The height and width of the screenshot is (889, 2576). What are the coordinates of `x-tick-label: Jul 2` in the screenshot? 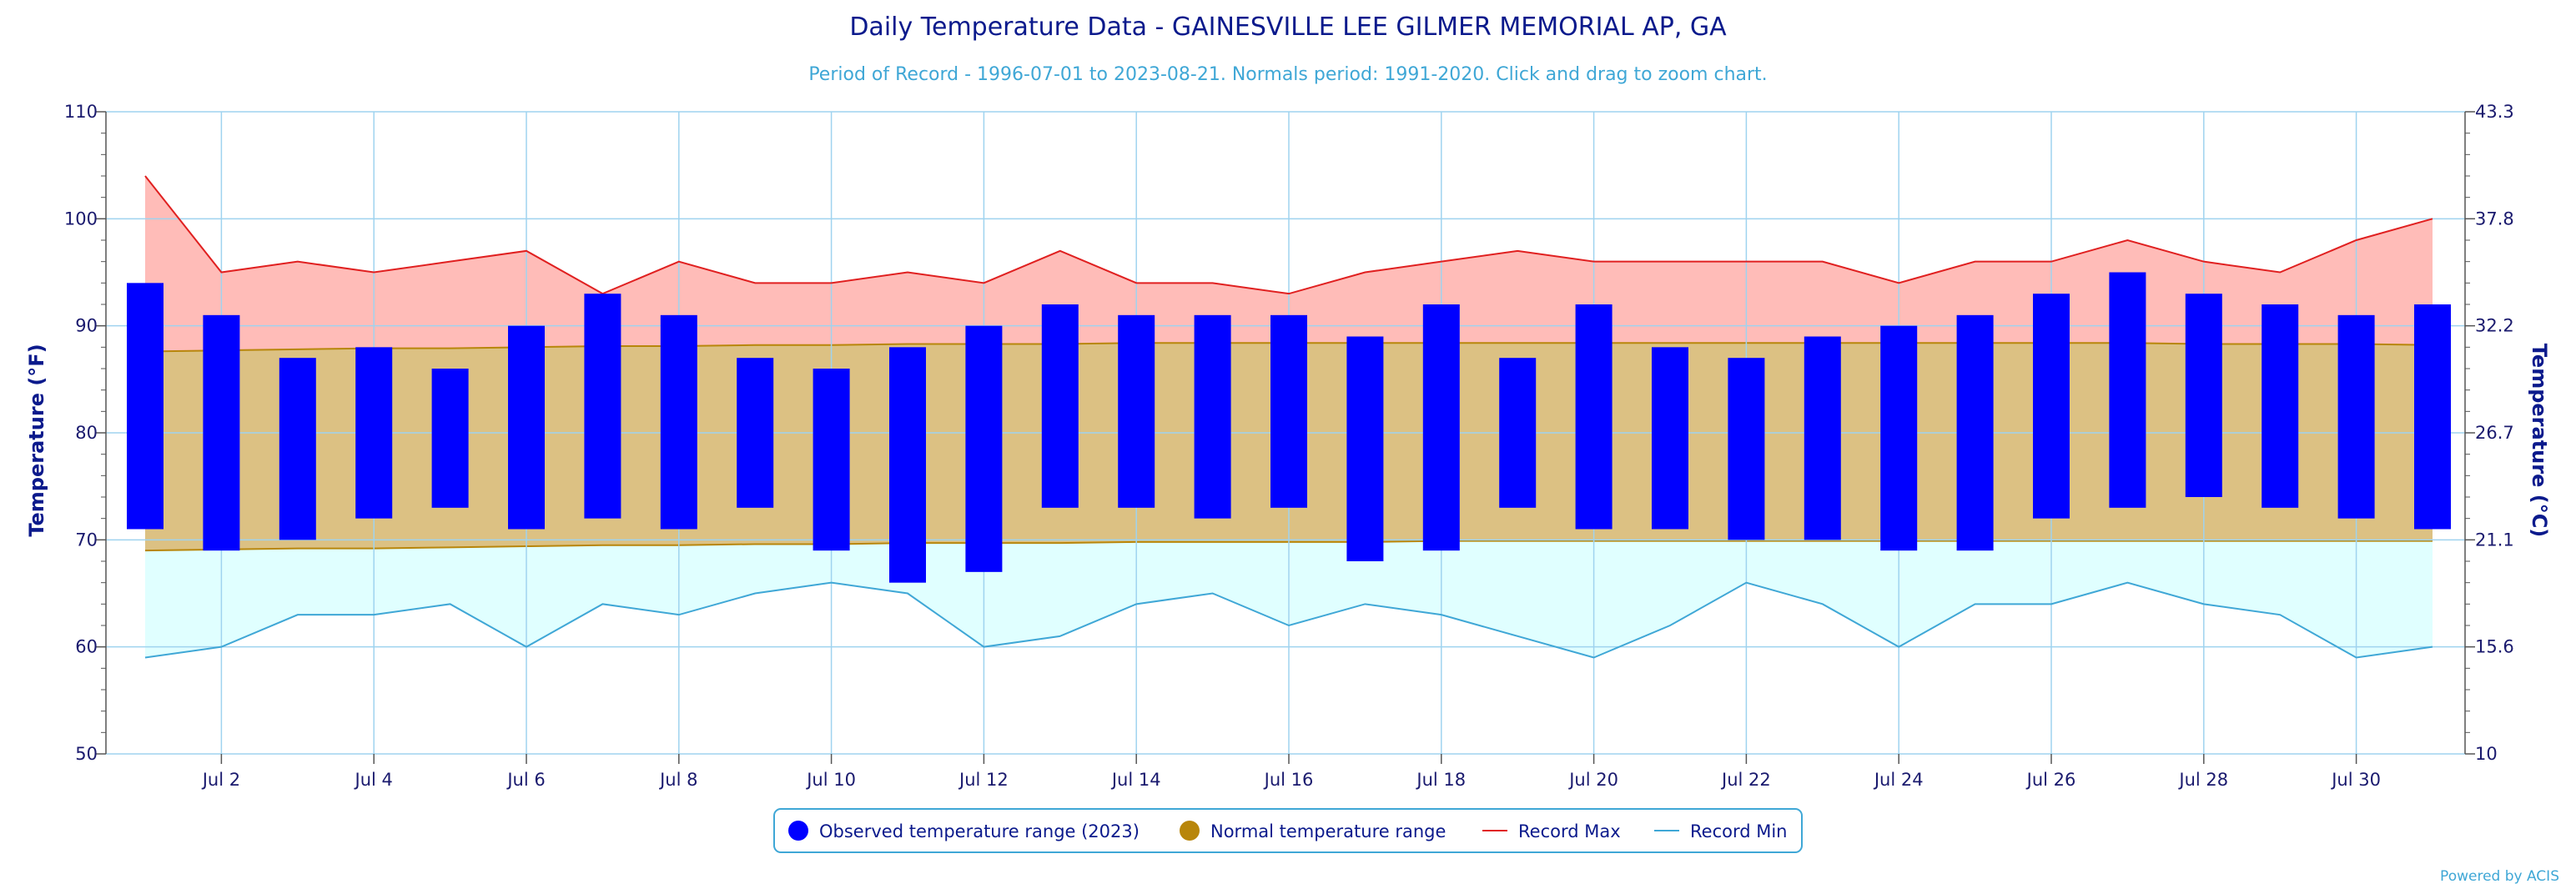 It's located at (220, 780).